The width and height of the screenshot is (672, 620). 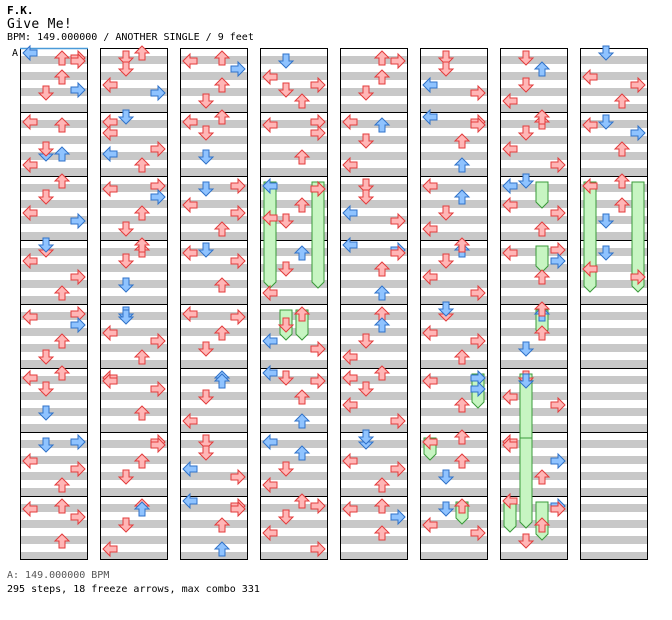 What do you see at coordinates (638, 237) in the screenshot?
I see `freeze-arrow` at bounding box center [638, 237].